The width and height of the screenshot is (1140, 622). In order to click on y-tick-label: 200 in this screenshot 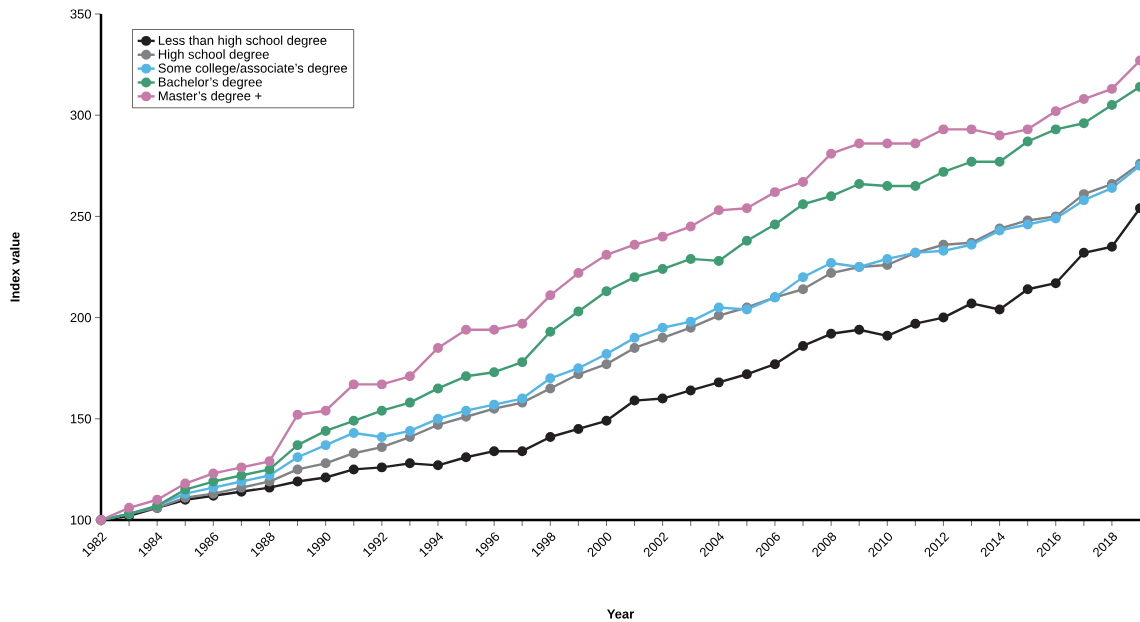, I will do `click(81, 318)`.